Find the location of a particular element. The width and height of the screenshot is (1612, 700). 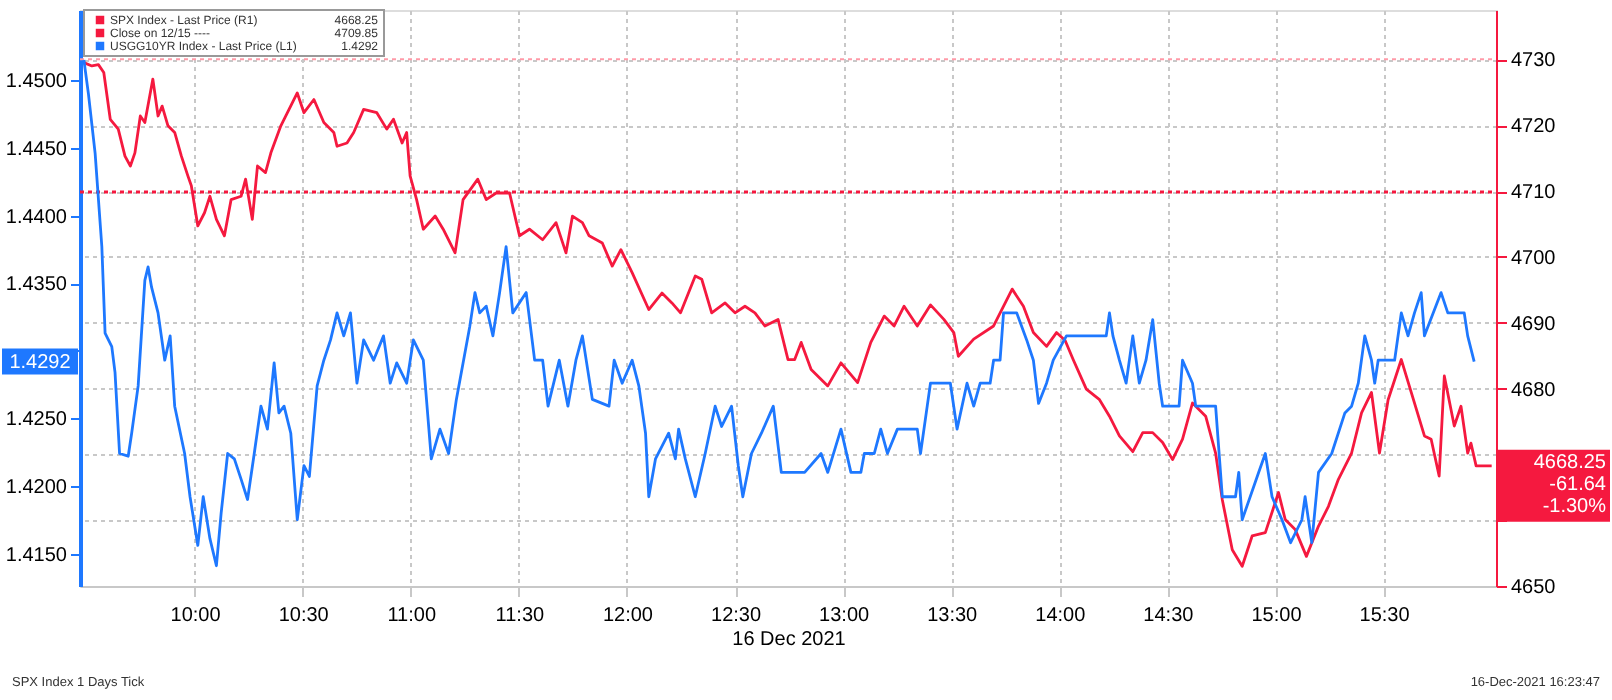

y-tick-label: 1.4500 is located at coordinates (36, 82).